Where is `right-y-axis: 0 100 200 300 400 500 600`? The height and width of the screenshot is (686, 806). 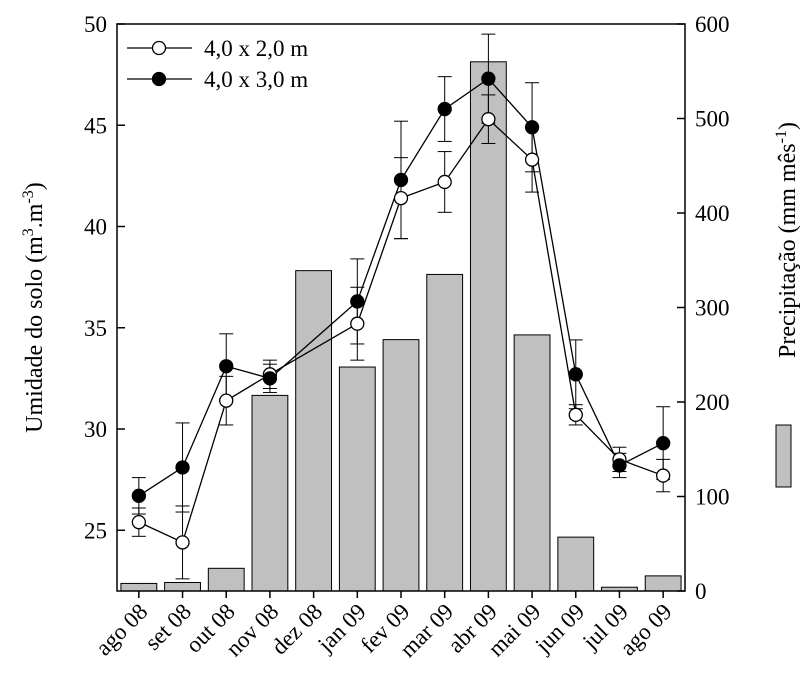 right-y-axis: 0 100 200 300 400 500 600 is located at coordinates (703, 308).